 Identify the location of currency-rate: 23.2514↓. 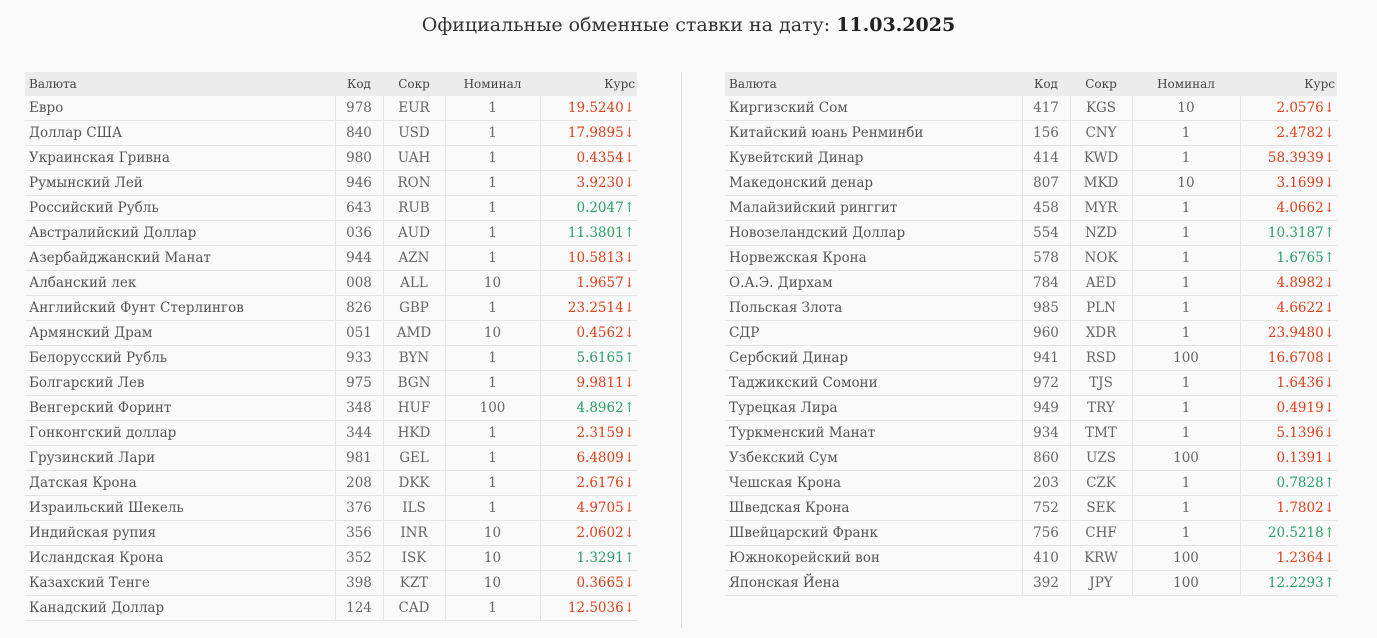
(588, 308).